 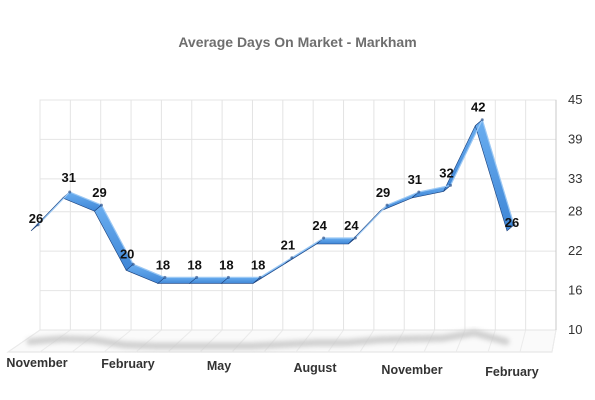 I want to click on chart-title: Average Days On Market - Markham, so click(x=297, y=42).